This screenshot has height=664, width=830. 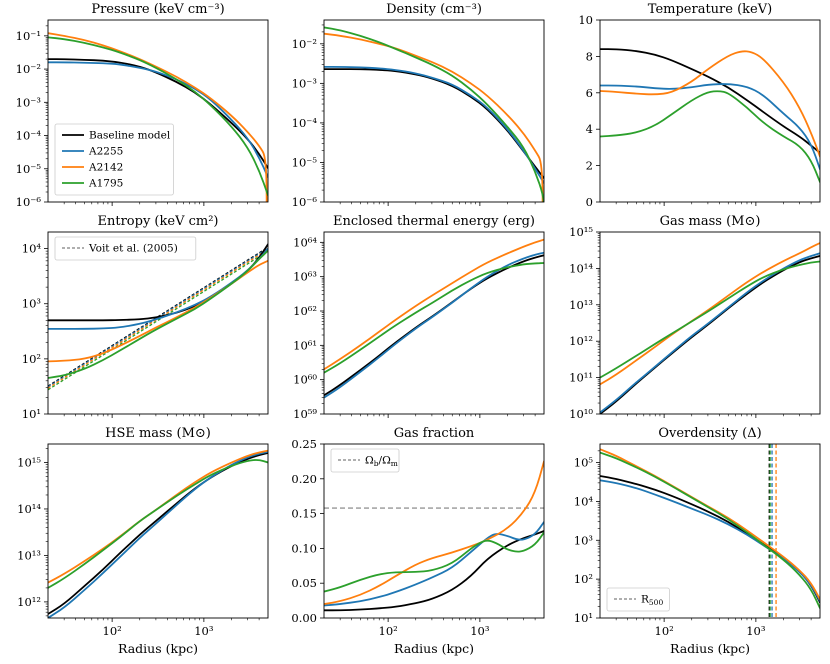 I want to click on svg-text: 2, so click(x=589, y=166).